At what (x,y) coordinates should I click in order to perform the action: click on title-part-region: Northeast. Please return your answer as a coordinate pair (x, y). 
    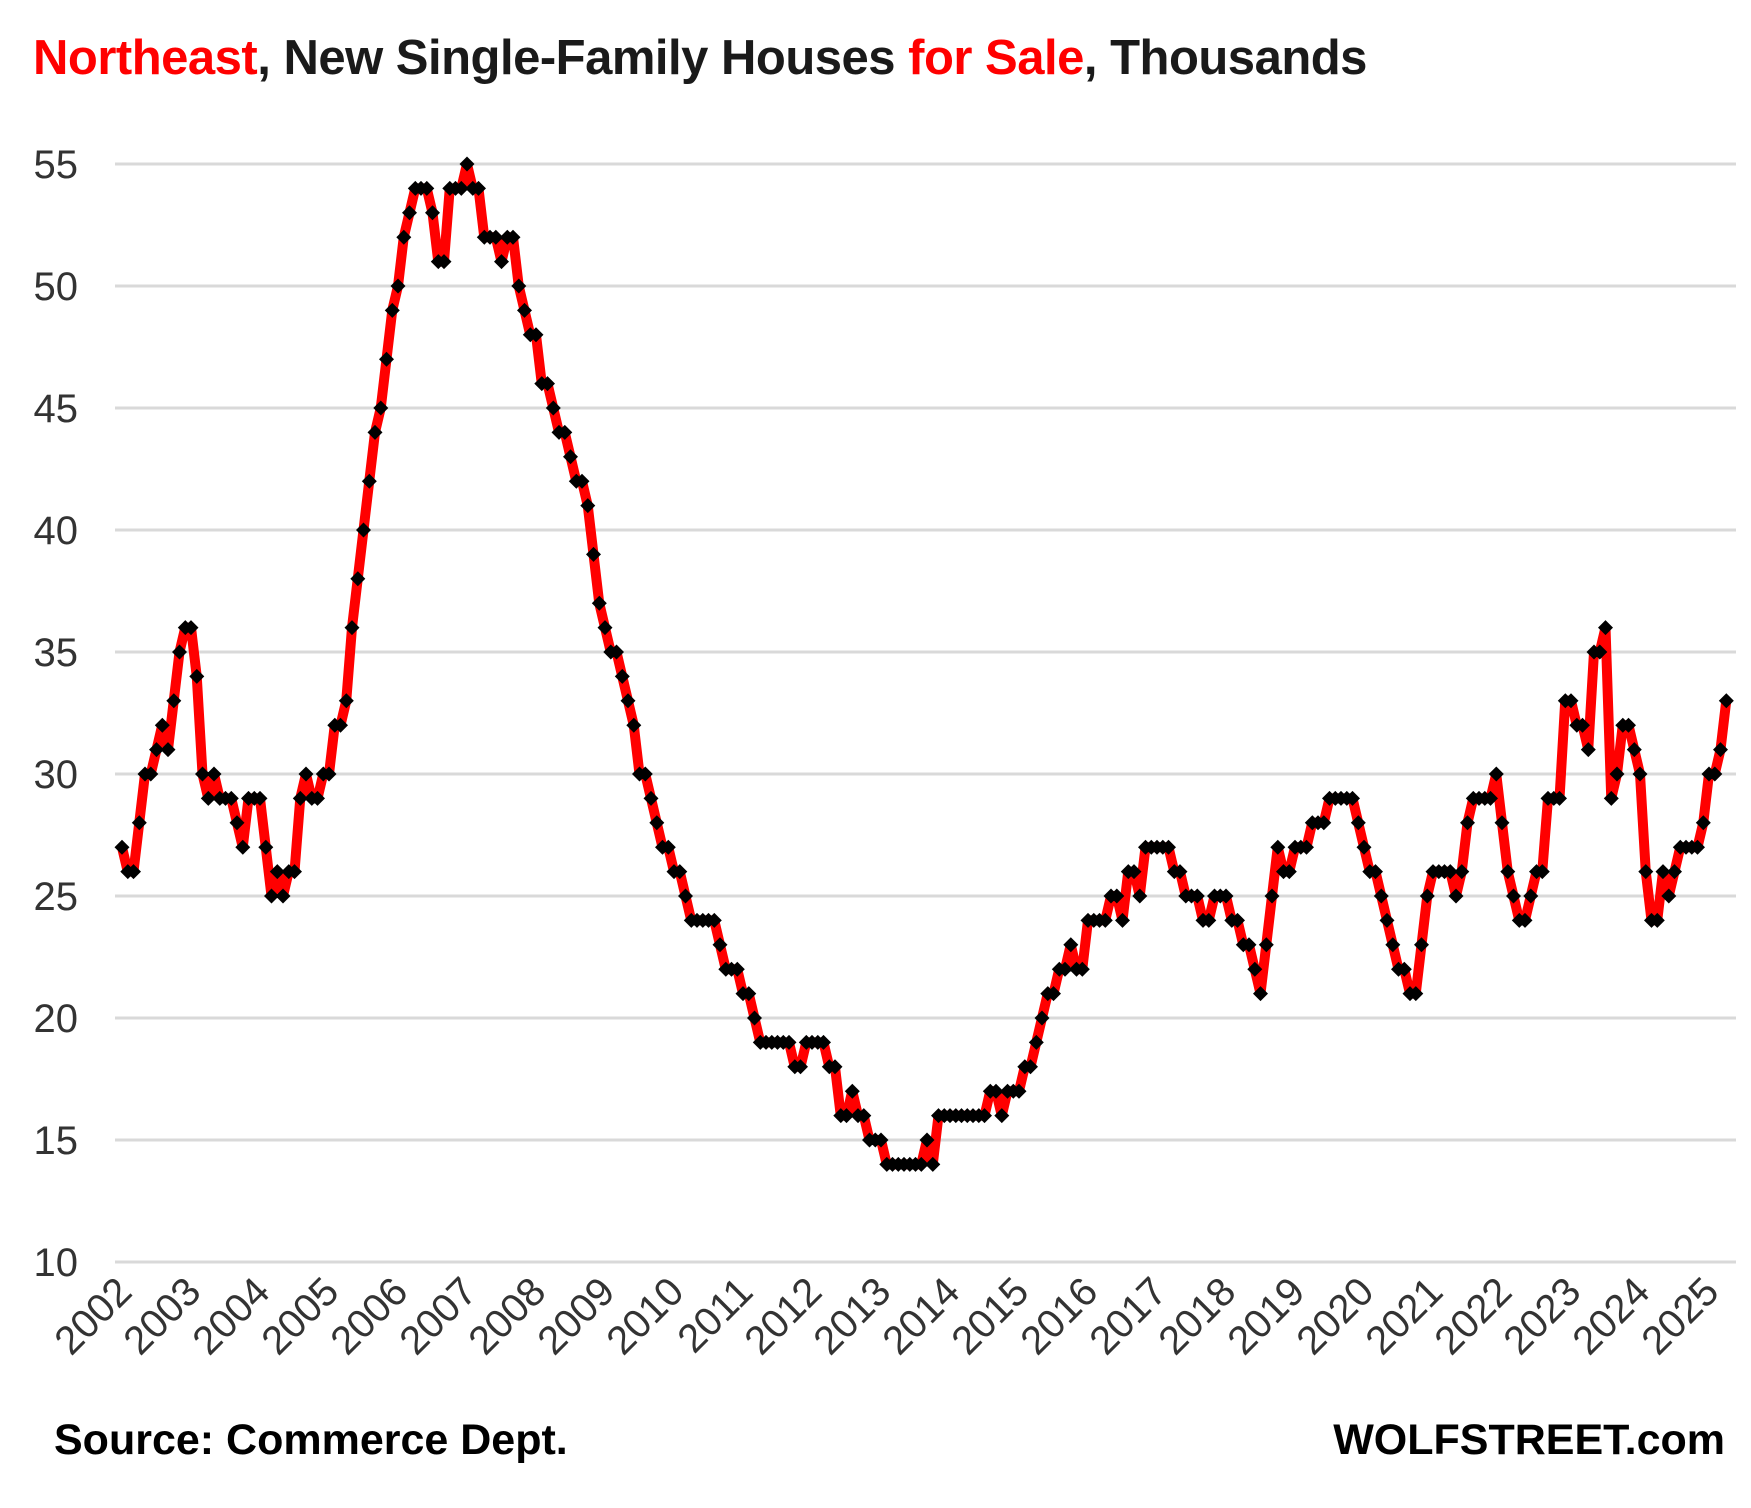
    Looking at the image, I should click on (145, 58).